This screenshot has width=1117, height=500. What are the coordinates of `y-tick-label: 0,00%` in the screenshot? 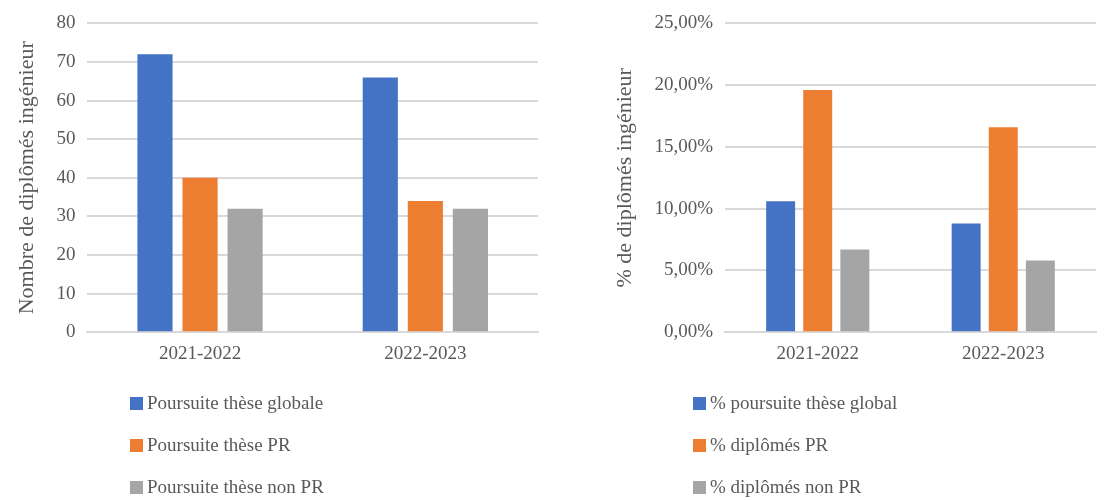 It's located at (688, 331).